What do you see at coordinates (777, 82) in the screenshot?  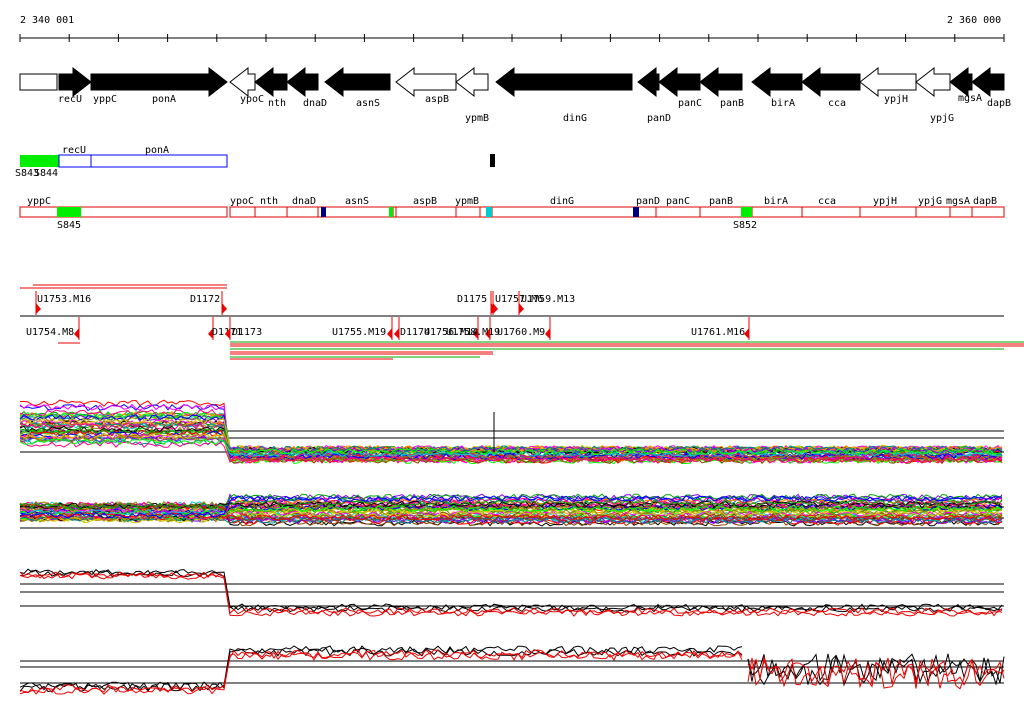 I see `gene-birA` at bounding box center [777, 82].